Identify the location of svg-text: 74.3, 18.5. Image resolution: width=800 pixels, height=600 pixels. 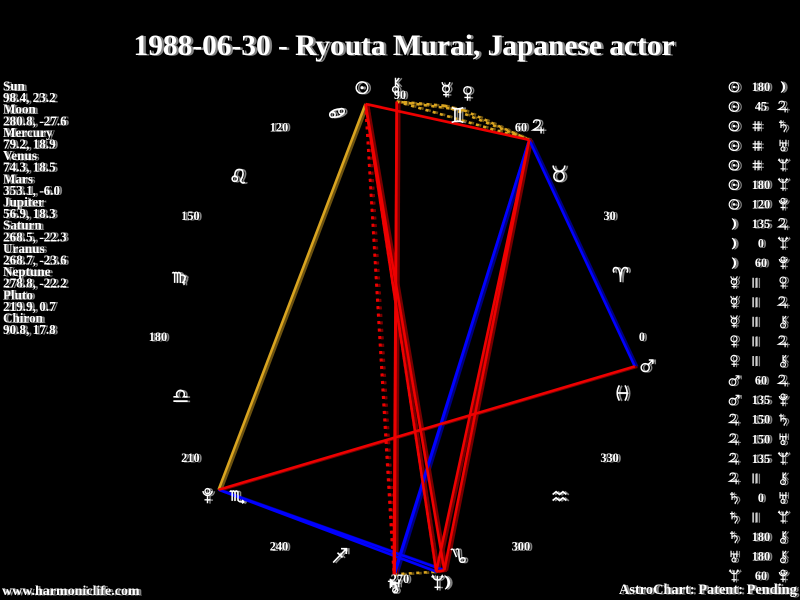
(29, 167).